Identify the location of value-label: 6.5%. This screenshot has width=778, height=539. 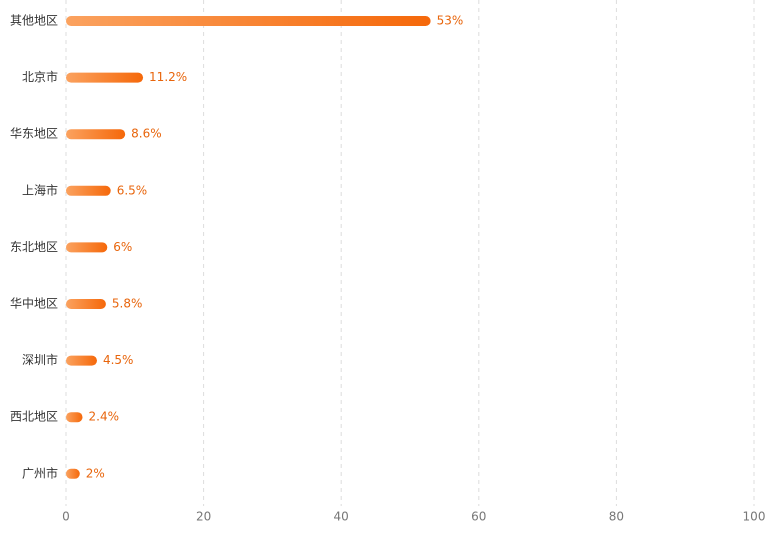
(132, 190).